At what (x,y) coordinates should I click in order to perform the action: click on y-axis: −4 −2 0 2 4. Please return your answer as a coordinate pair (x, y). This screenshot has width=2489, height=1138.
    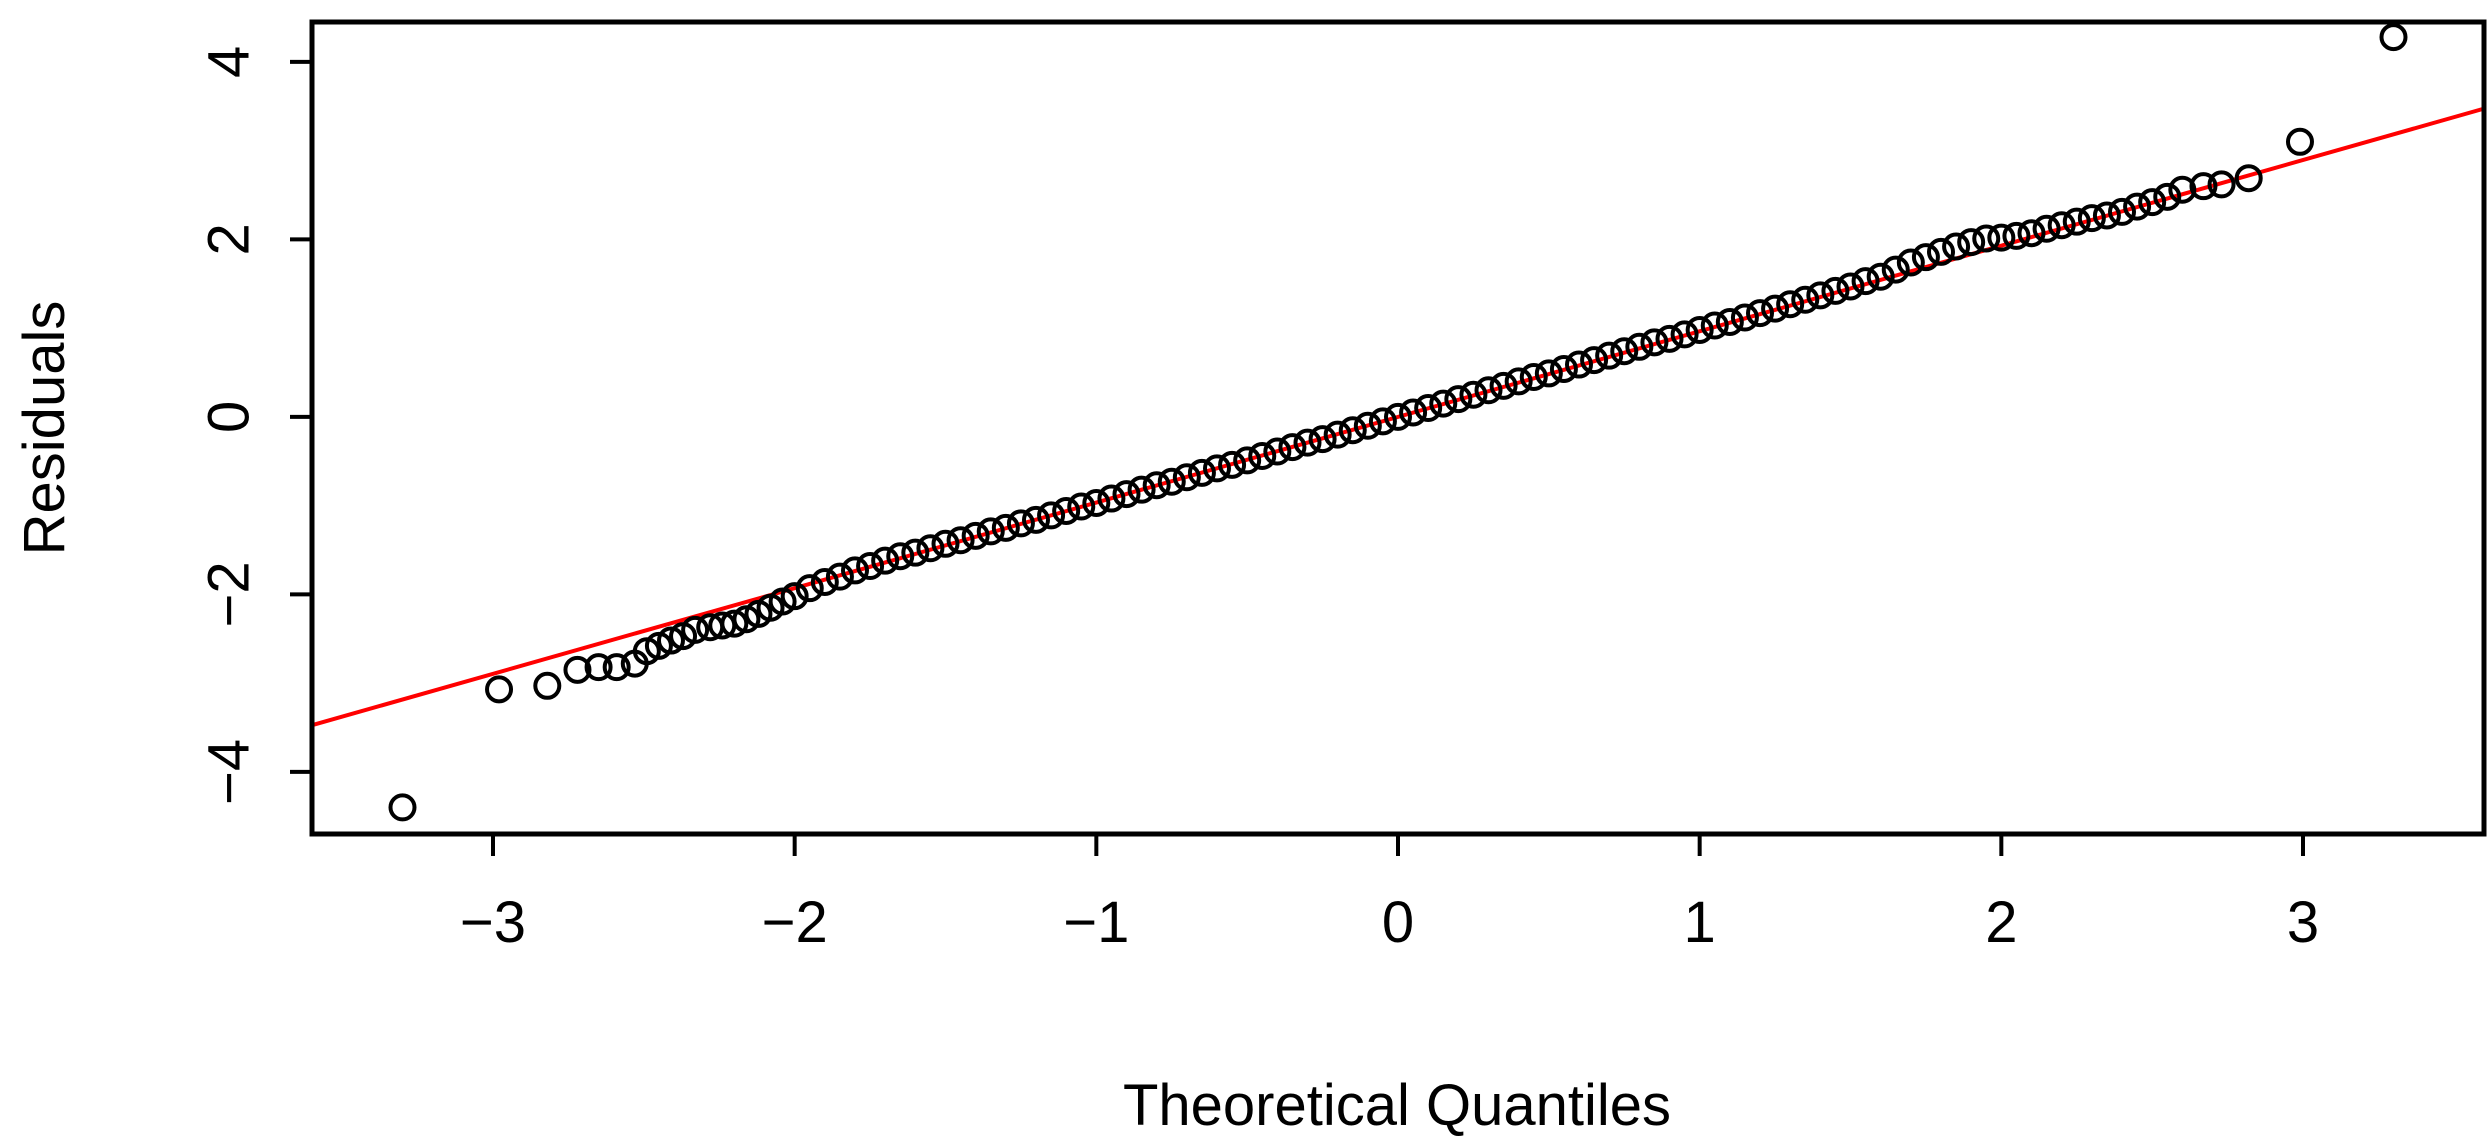
    Looking at the image, I should click on (255, 425).